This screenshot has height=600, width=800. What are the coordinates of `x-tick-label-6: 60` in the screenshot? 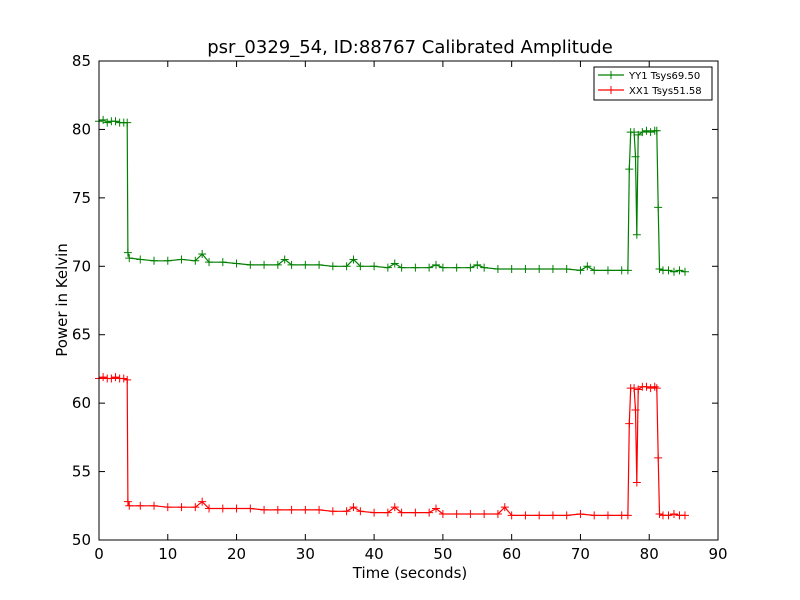 It's located at (511, 554).